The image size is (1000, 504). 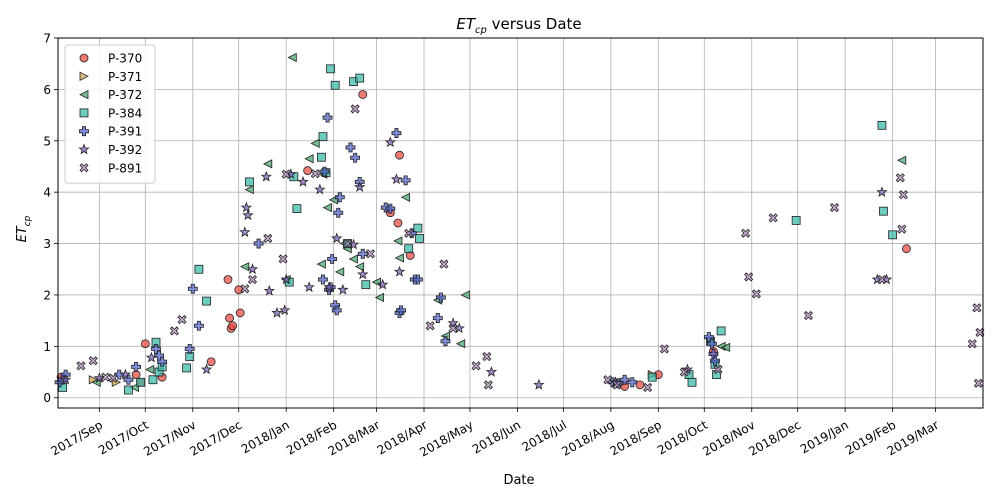 What do you see at coordinates (24, 228) in the screenshot?
I see `y-axis-label: ETcp` at bounding box center [24, 228].